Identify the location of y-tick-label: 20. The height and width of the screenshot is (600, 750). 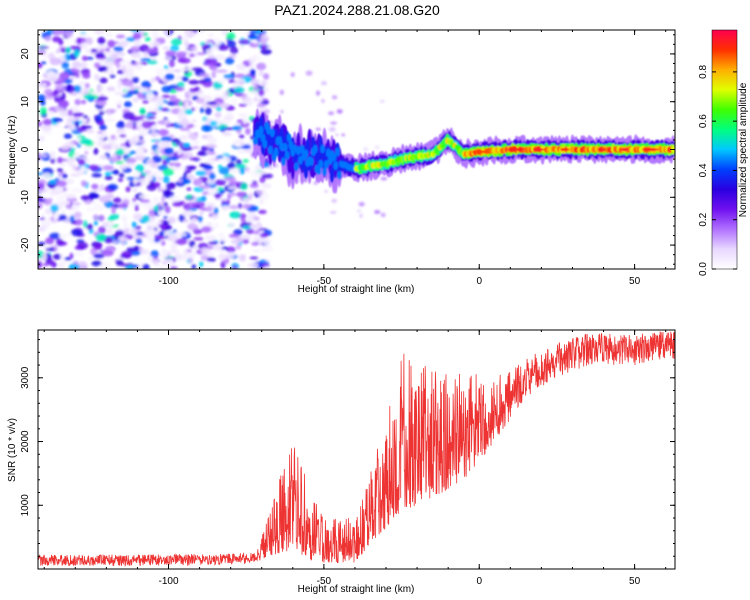
(25, 54).